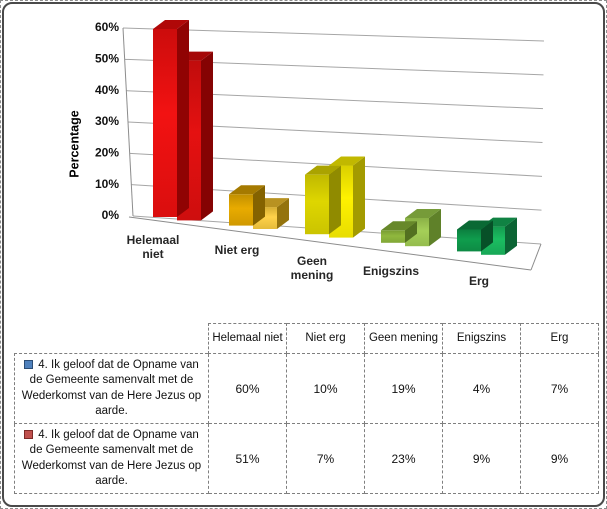  Describe the element at coordinates (559, 338) in the screenshot. I see `table-header-cell: Erg` at that location.